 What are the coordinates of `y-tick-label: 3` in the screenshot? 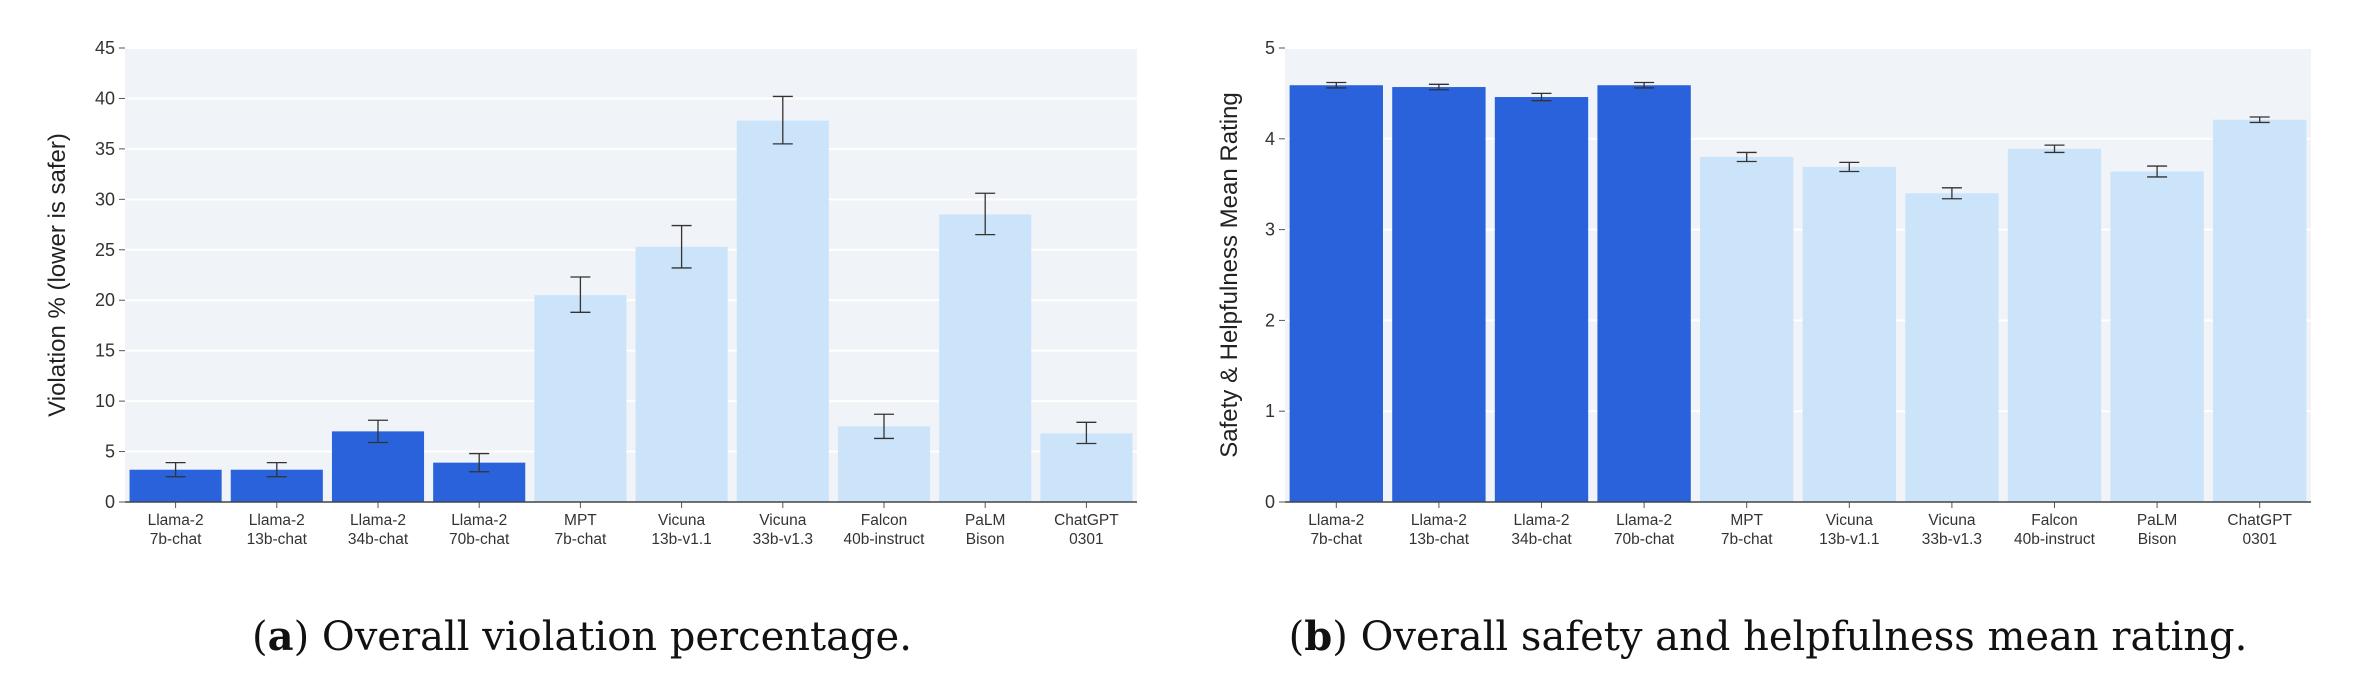 It's located at (1270, 230).